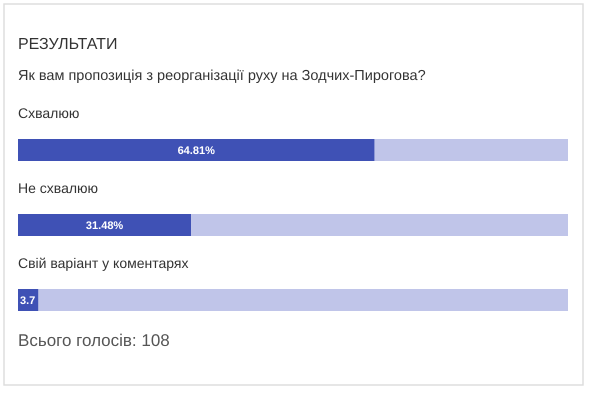  I want to click on chart-subtitle: Як вам пропозиція з реорганізації руху на Зодчих-Пирогова?, so click(222, 76).